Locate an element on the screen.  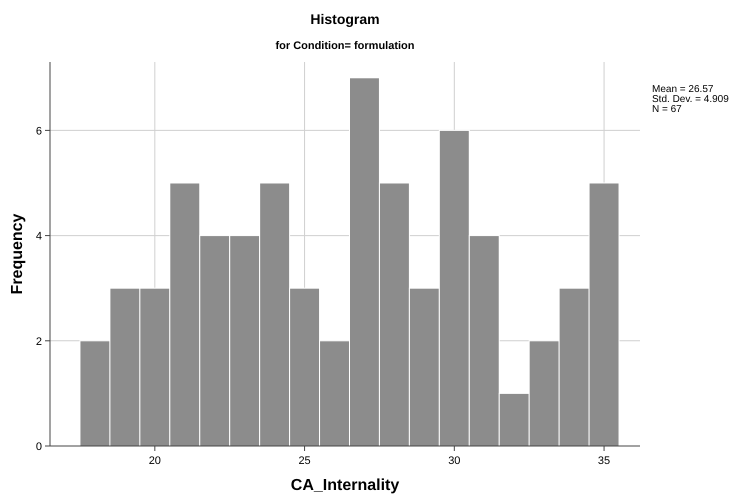
x-tick-label: 20 is located at coordinates (154, 461).